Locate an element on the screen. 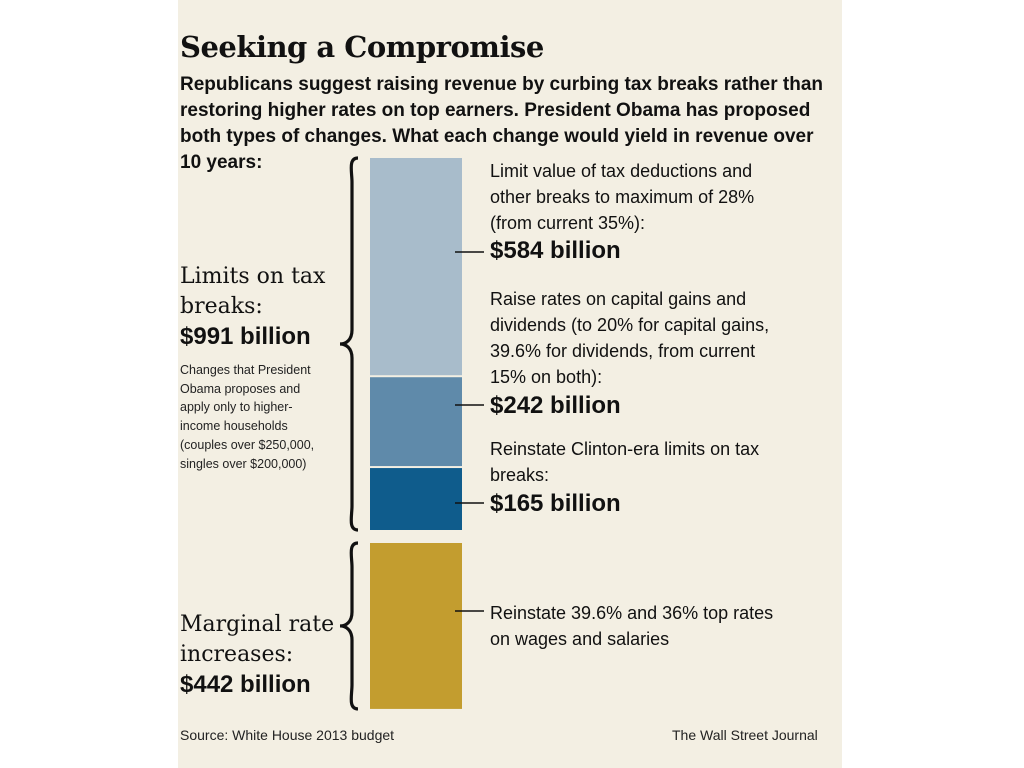 The height and width of the screenshot is (768, 1024). publisher-credit: The Wall Street Journal is located at coordinates (745, 735).